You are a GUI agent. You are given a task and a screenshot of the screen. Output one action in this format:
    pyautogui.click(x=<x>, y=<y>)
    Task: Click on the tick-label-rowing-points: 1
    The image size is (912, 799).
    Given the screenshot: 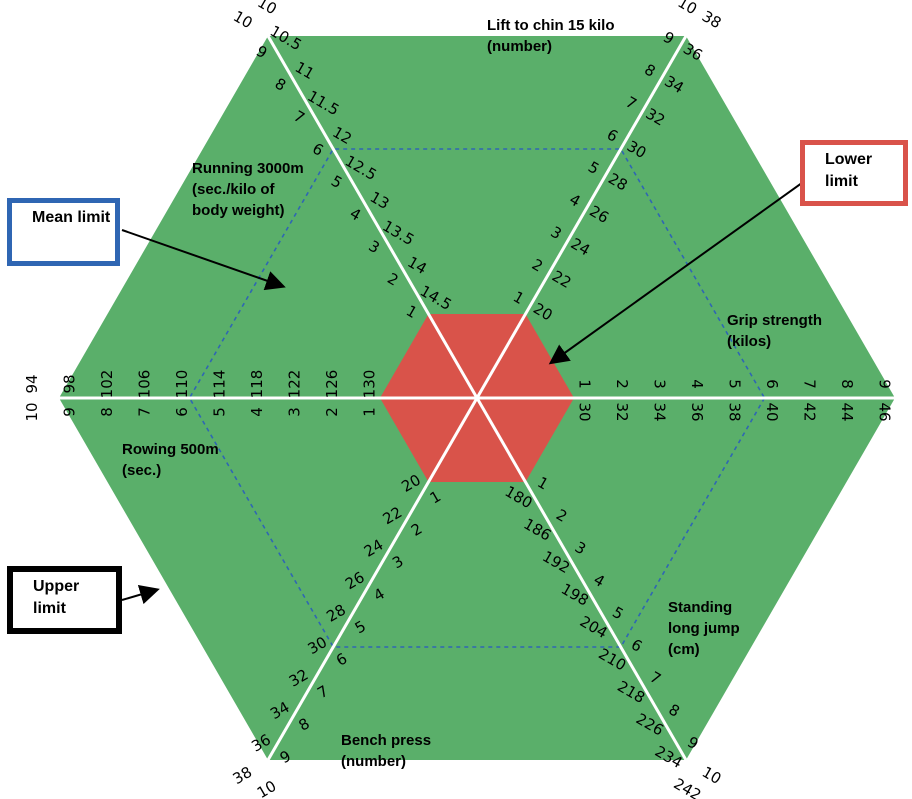 What is the action you would take?
    pyautogui.click(x=370, y=412)
    